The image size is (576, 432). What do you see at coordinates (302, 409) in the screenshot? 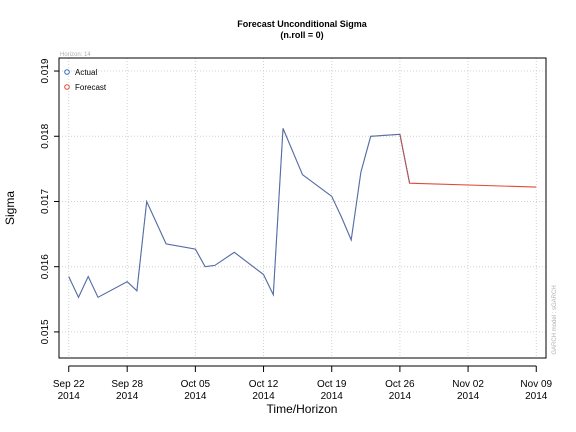
I see `x-axis-label: Time/Horizon` at bounding box center [302, 409].